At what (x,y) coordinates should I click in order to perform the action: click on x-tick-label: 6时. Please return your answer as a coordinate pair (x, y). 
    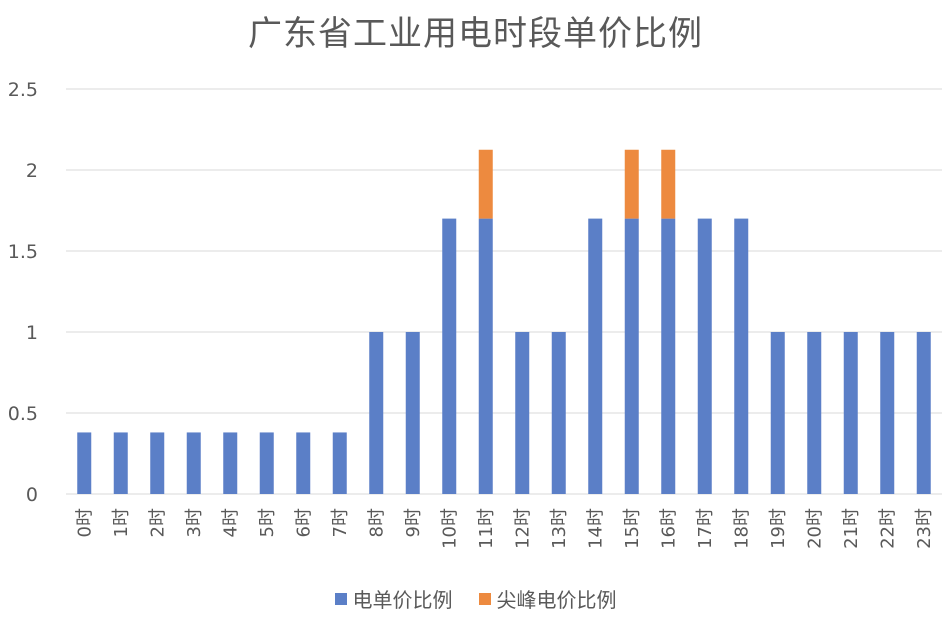
    Looking at the image, I should click on (303, 522).